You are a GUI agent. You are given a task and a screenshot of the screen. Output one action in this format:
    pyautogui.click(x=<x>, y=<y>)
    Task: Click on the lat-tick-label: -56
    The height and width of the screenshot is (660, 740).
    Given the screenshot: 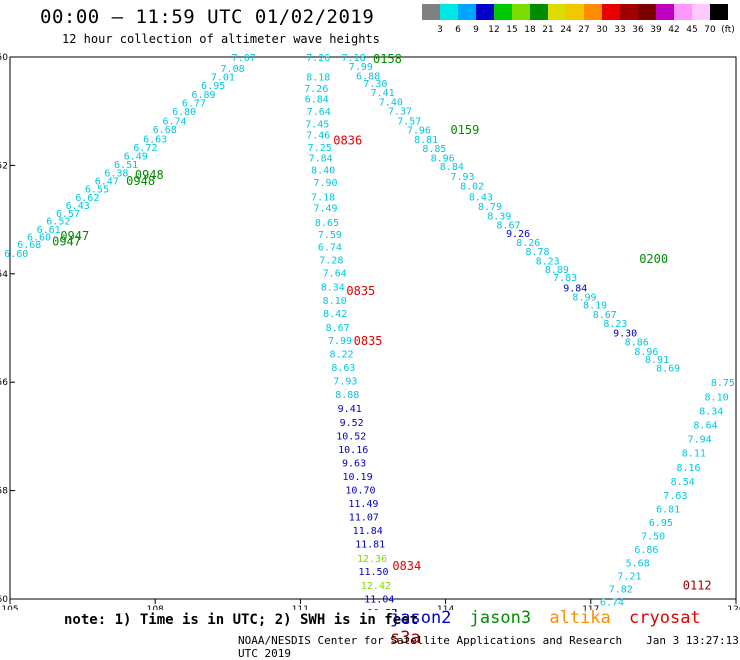 What is the action you would take?
    pyautogui.click(x=4, y=383)
    